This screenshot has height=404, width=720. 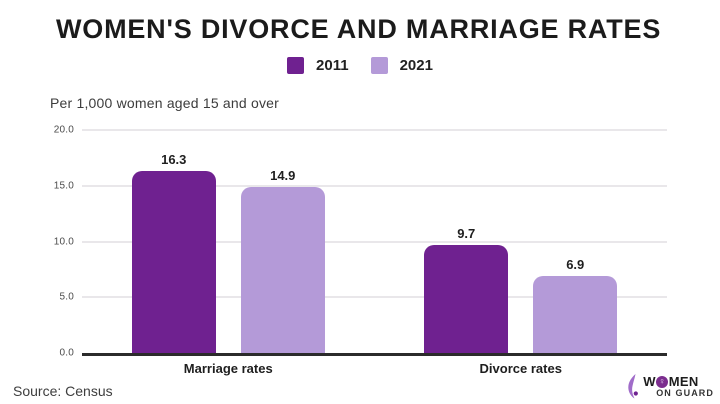 What do you see at coordinates (575, 314) in the screenshot?
I see `bar-2021-divorce-rates` at bounding box center [575, 314].